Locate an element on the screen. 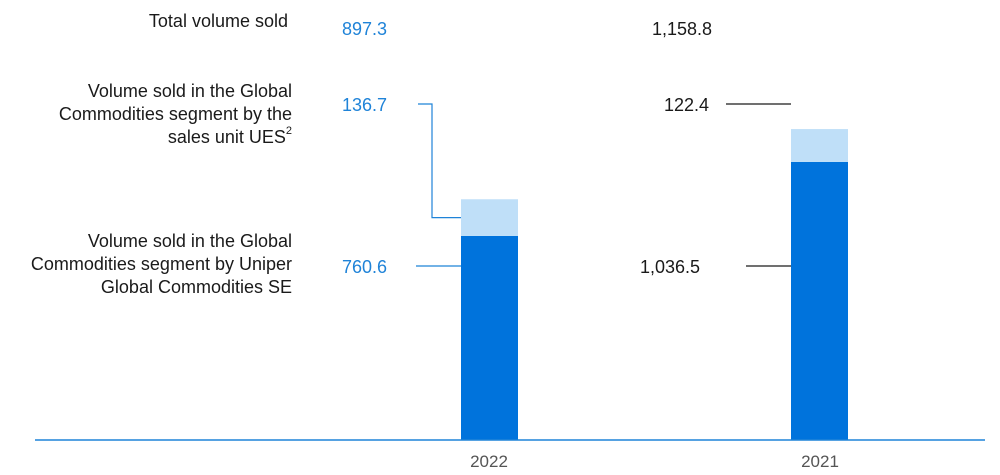  label-total-volume: Total volume sold is located at coordinates (218, 21).